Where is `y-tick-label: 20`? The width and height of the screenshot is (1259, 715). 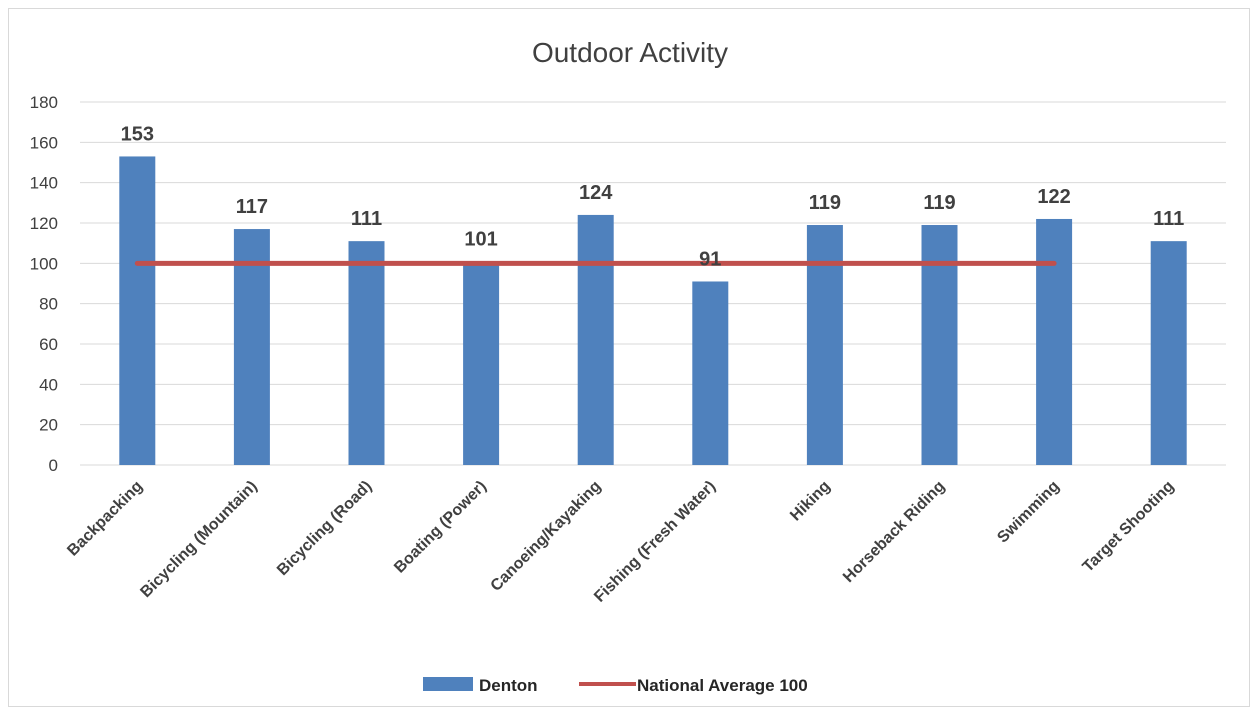 y-tick-label: 20 is located at coordinates (48, 425).